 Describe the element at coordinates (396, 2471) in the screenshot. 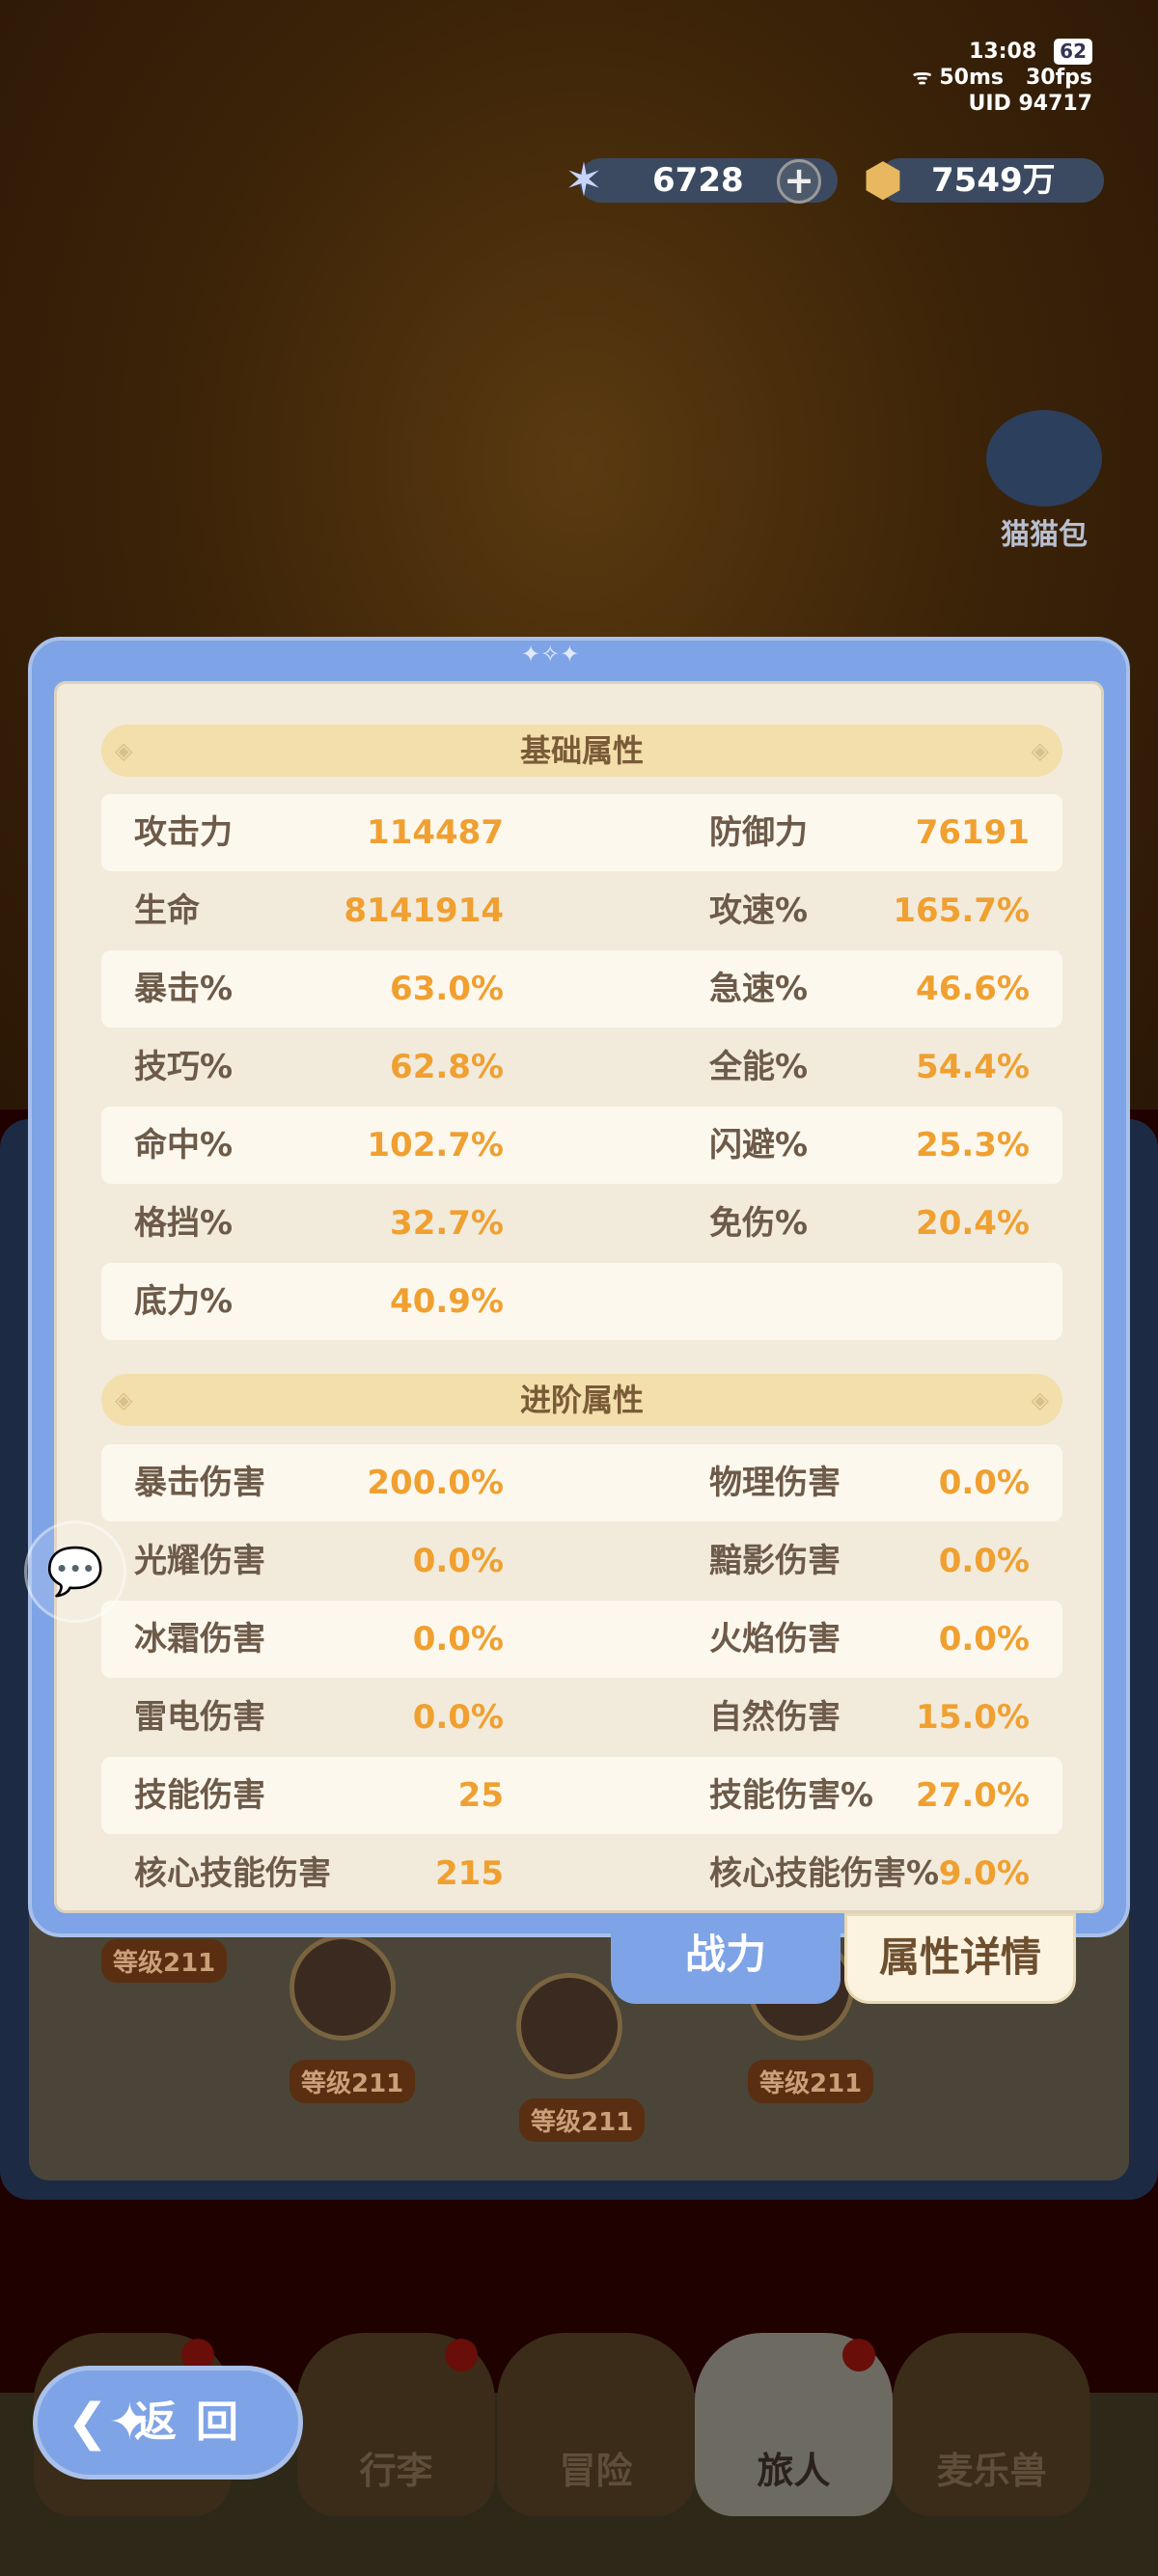

I see `nav-label: 行李` at that location.